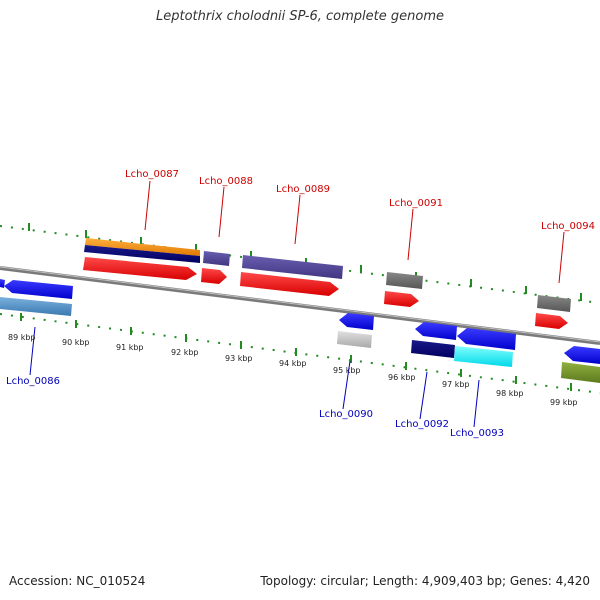 The width and height of the screenshot is (600, 600). I want to click on inner-tick-track, so click(300, 353).